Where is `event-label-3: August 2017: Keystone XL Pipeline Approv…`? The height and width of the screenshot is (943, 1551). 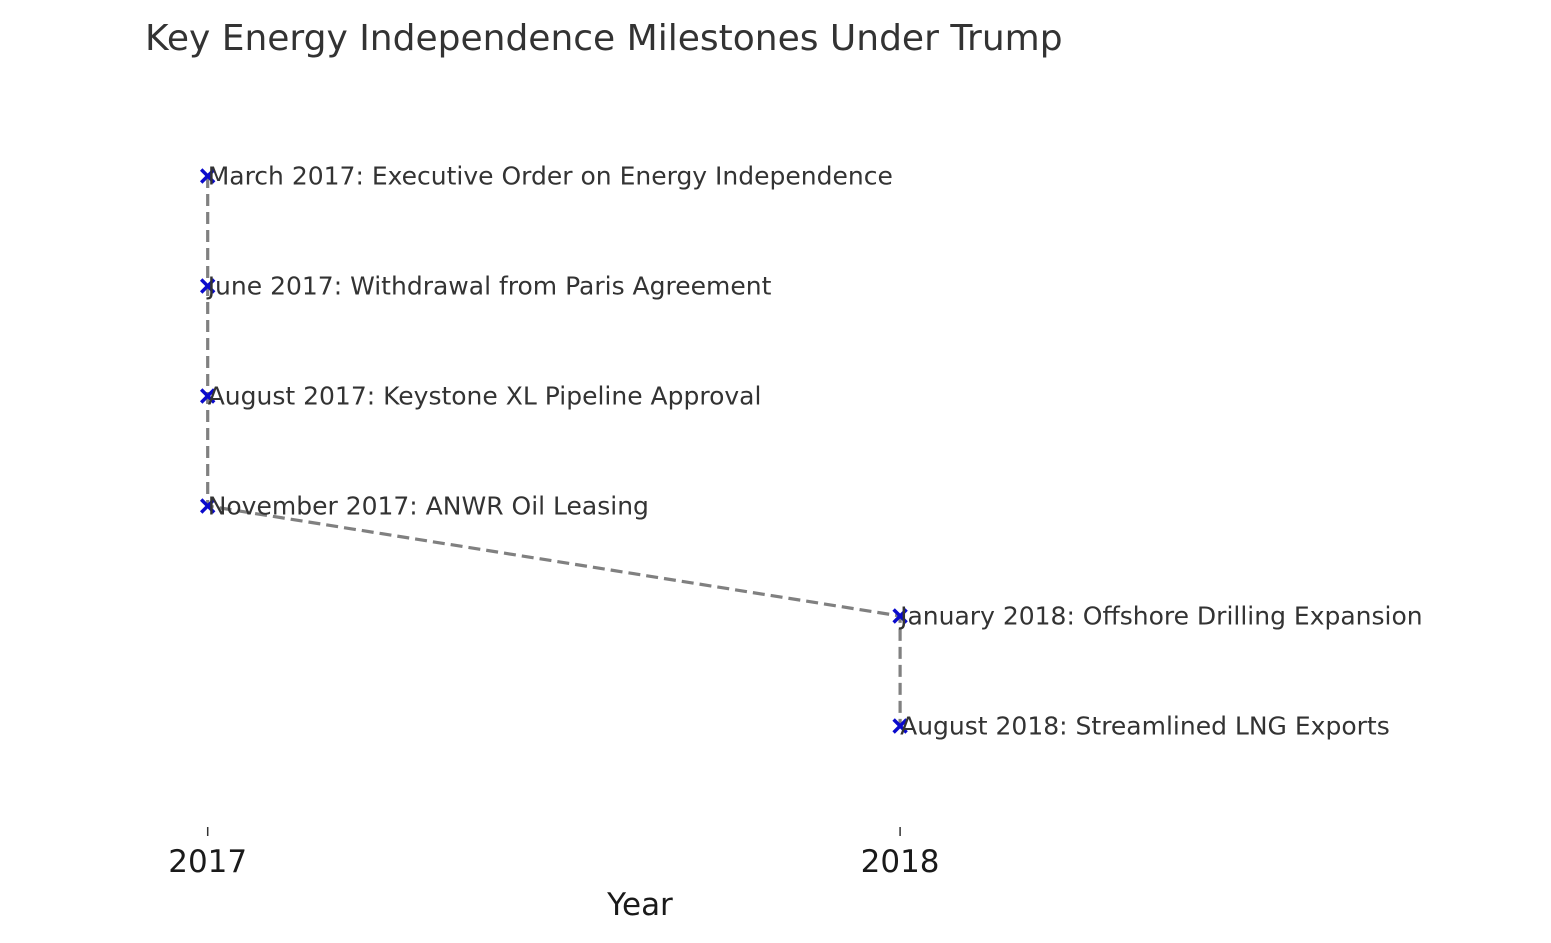
event-label-3: August 2017: Keystone XL Pipeline Approv… is located at coordinates (485, 396).